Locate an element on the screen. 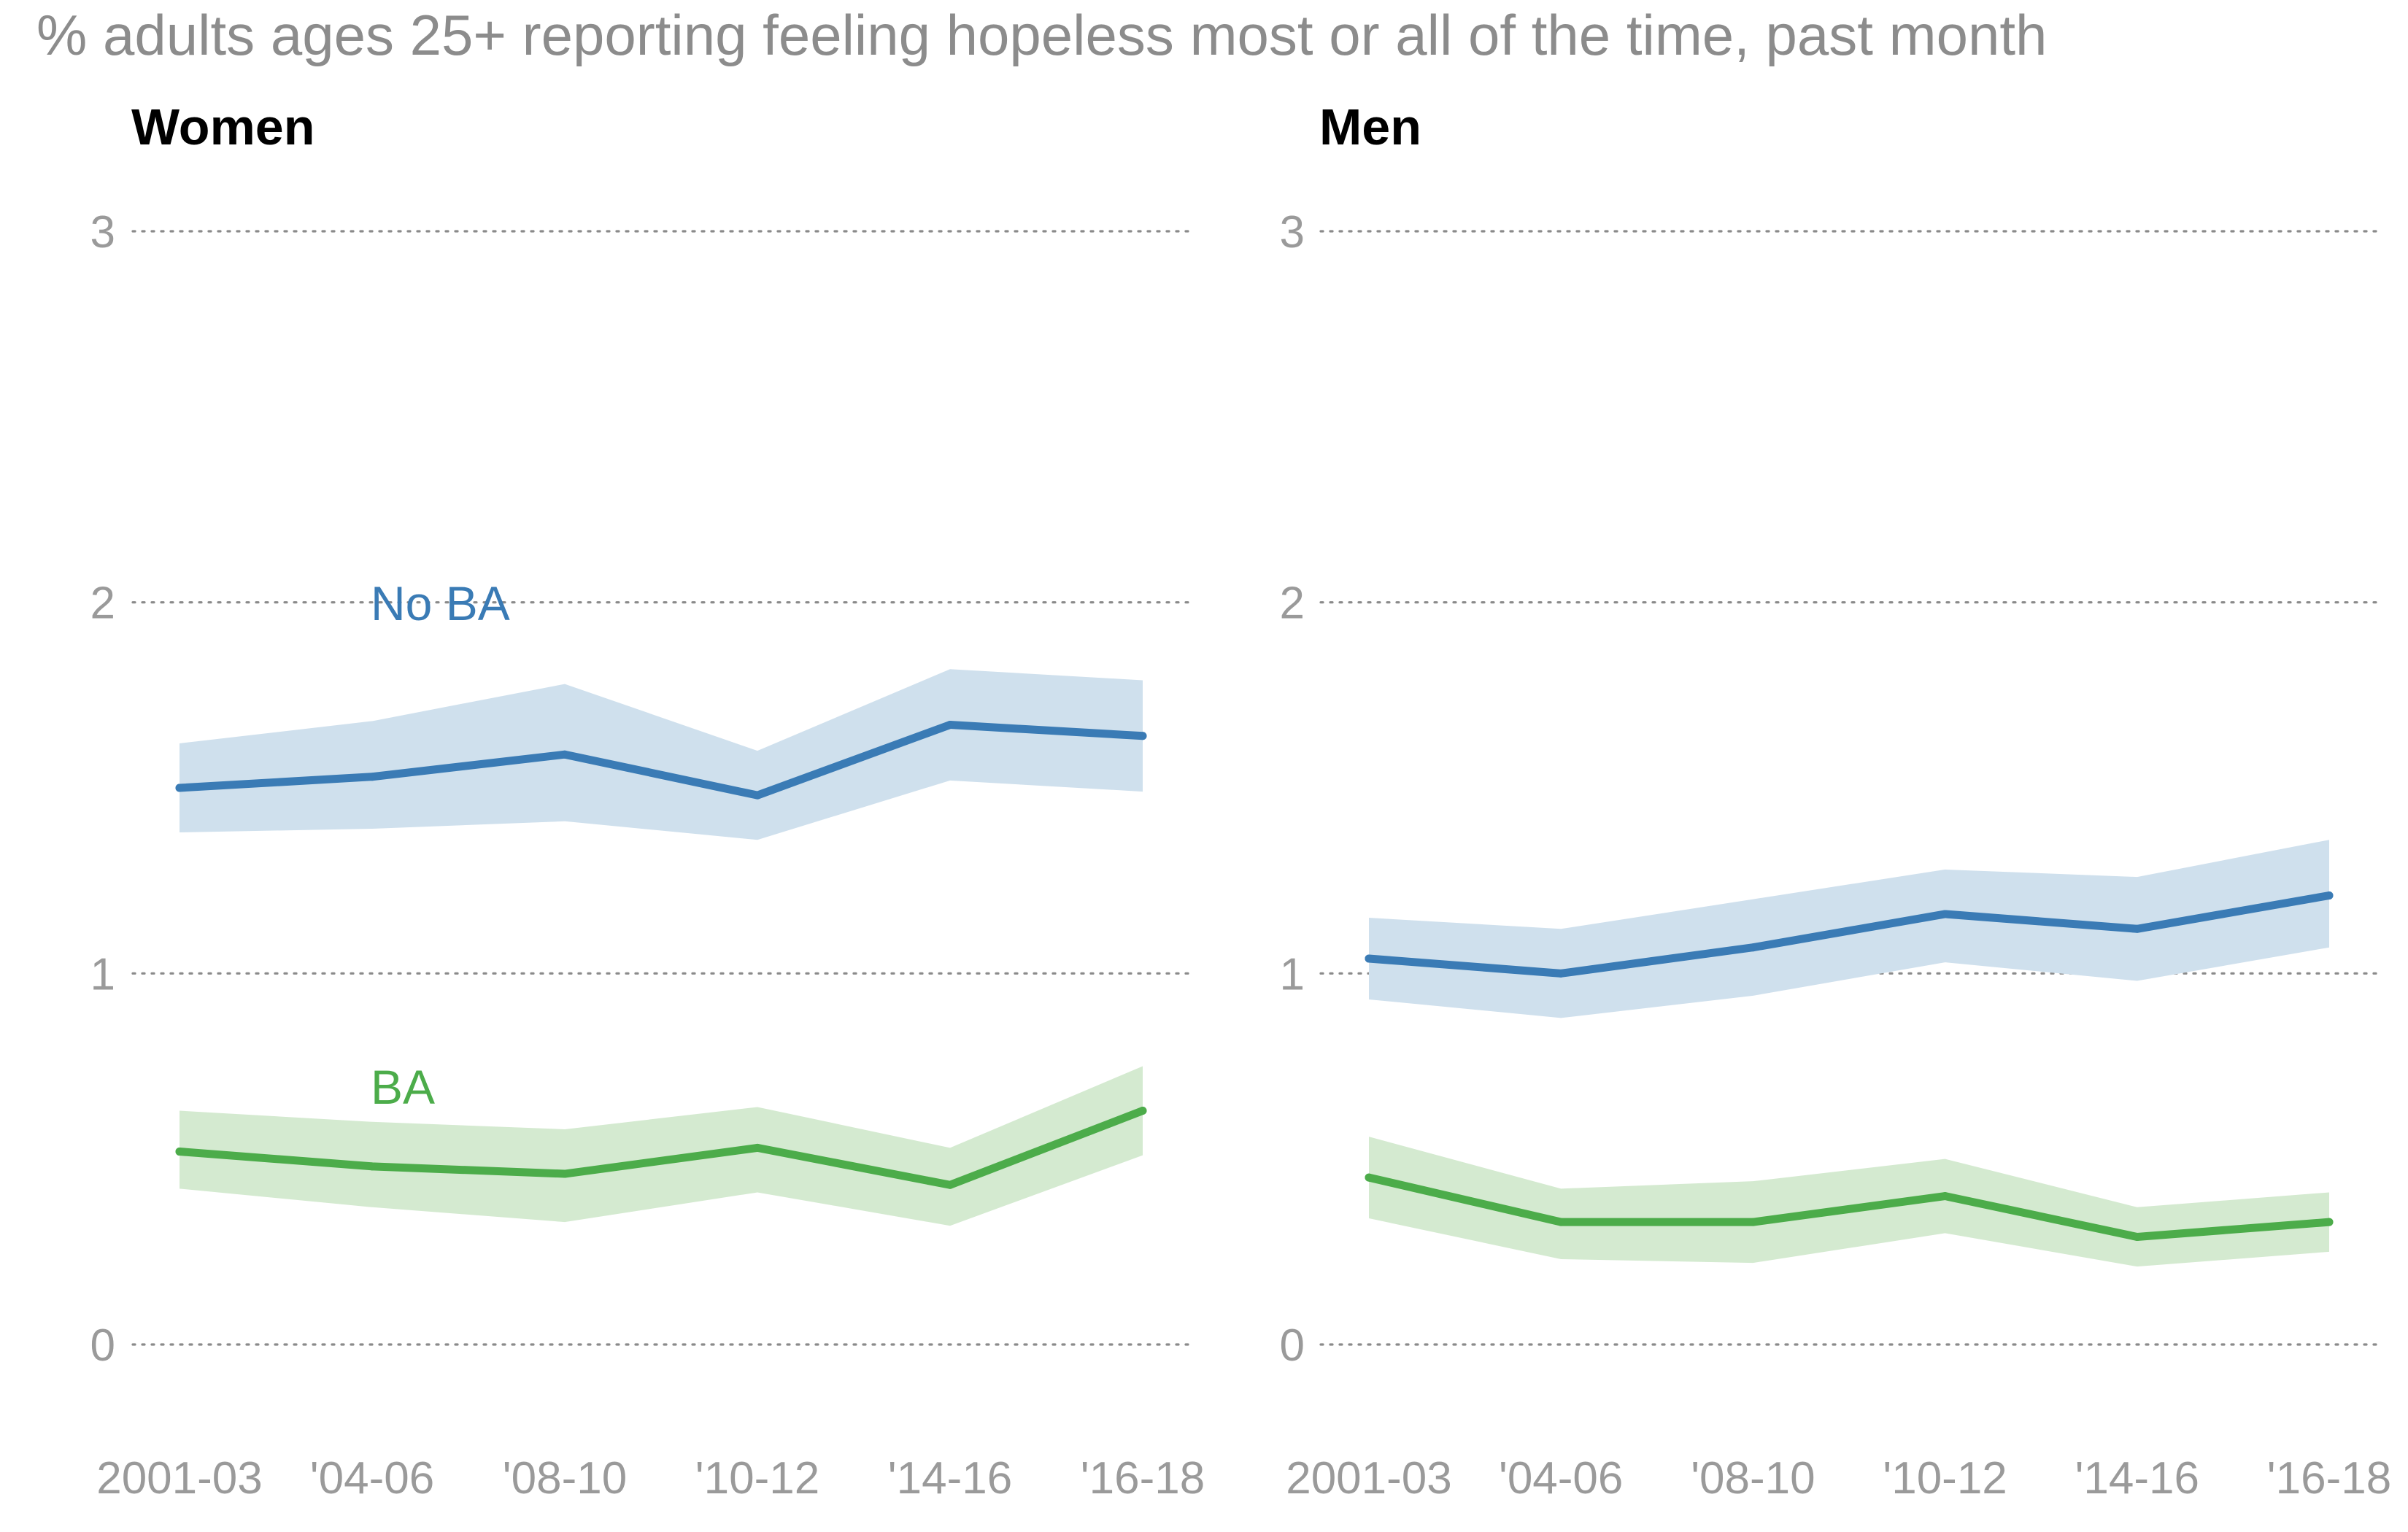  men-y-tick-label: 2 is located at coordinates (1292, 604).